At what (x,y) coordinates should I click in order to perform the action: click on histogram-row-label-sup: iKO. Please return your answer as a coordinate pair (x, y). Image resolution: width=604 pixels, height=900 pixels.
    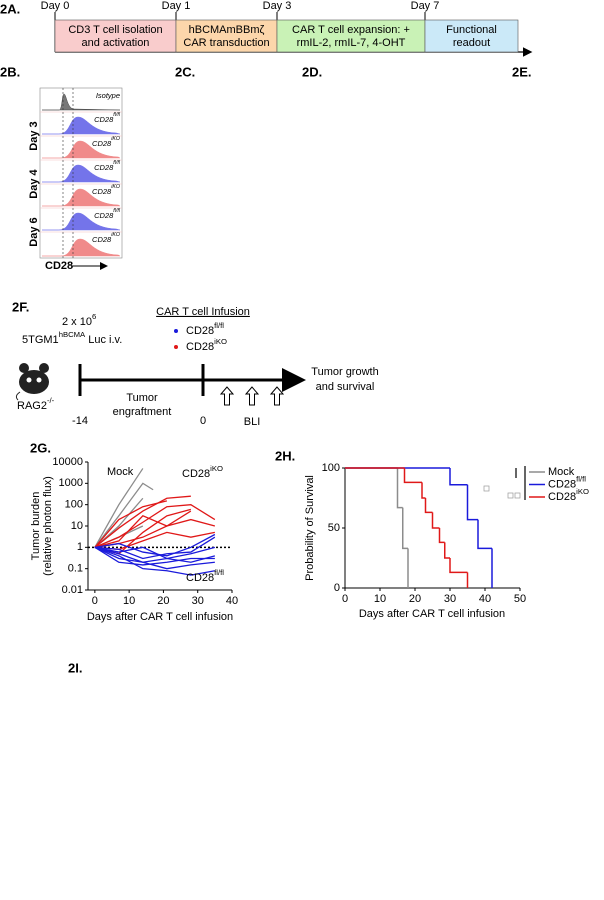
    Looking at the image, I should click on (115, 187).